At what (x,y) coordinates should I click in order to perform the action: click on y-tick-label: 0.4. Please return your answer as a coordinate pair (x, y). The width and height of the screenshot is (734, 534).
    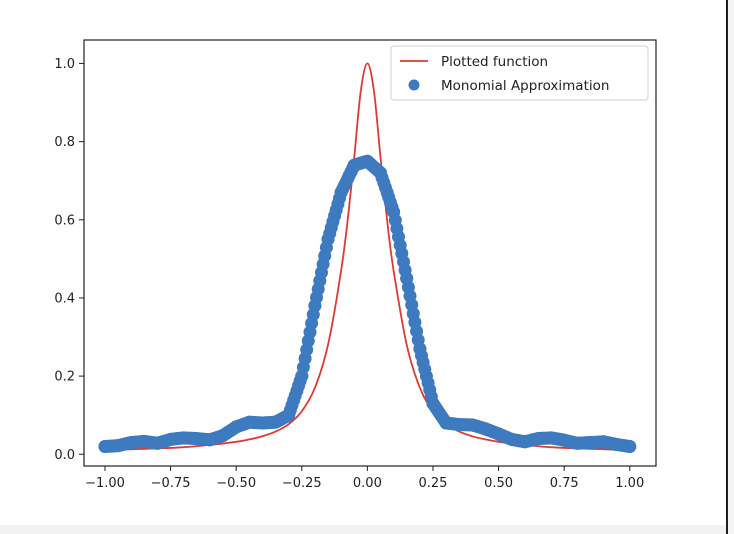
    Looking at the image, I should click on (64, 298).